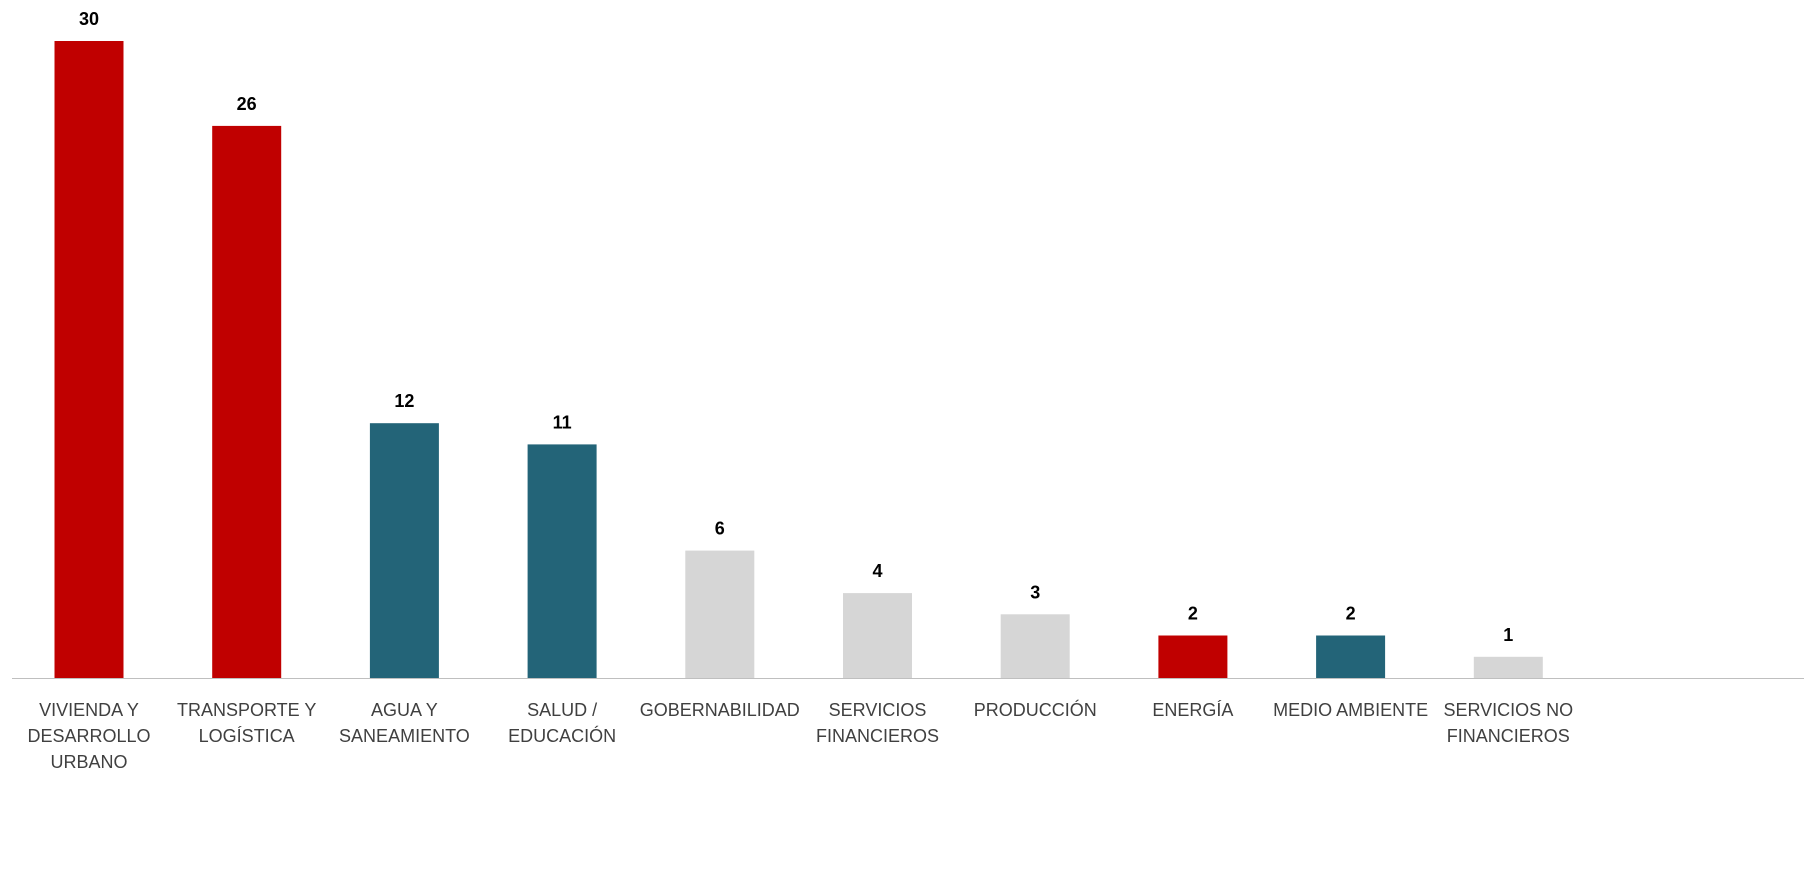 This screenshot has width=1804, height=883. Describe the element at coordinates (562, 735) in the screenshot. I see `category-label-line: EDUCACIÓN` at that location.